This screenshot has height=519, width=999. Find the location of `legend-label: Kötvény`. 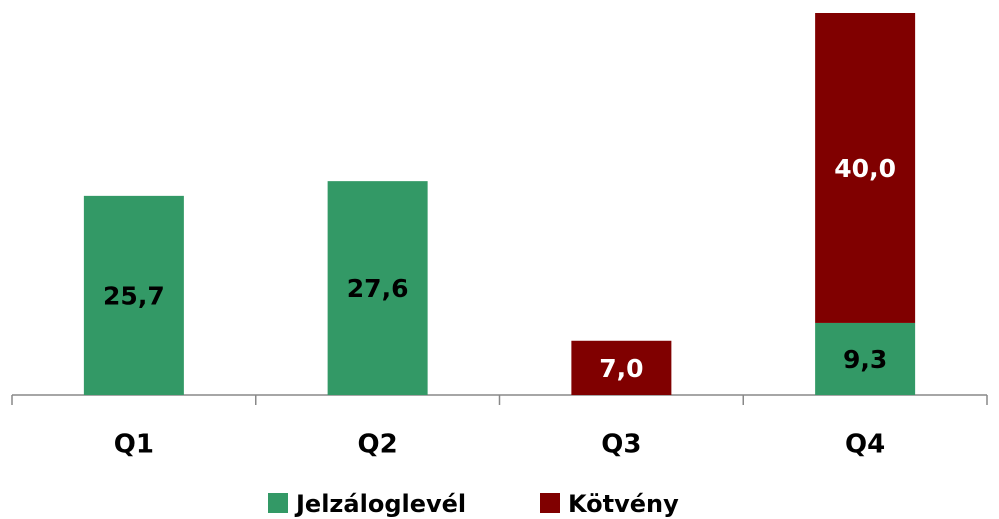

legend-label: Kötvény is located at coordinates (623, 504).